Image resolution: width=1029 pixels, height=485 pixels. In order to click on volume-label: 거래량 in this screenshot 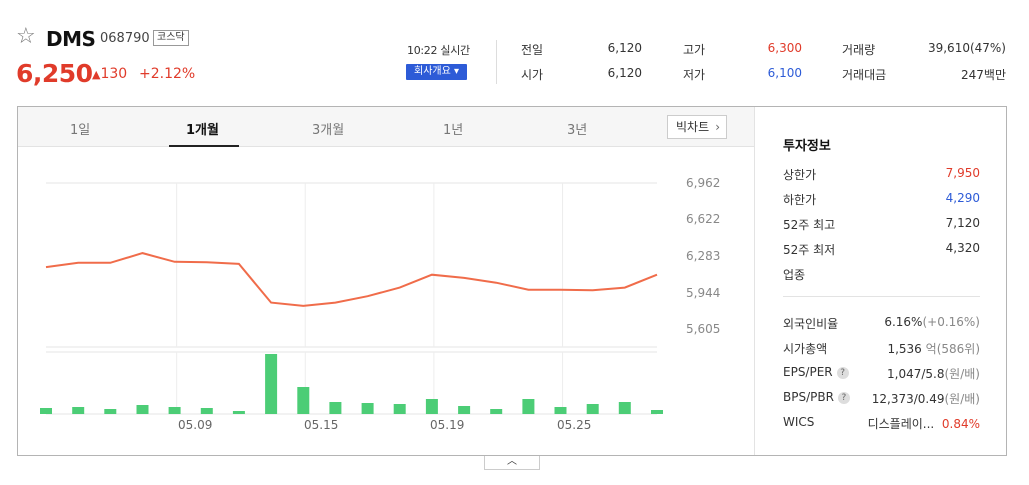, I will do `click(859, 50)`.